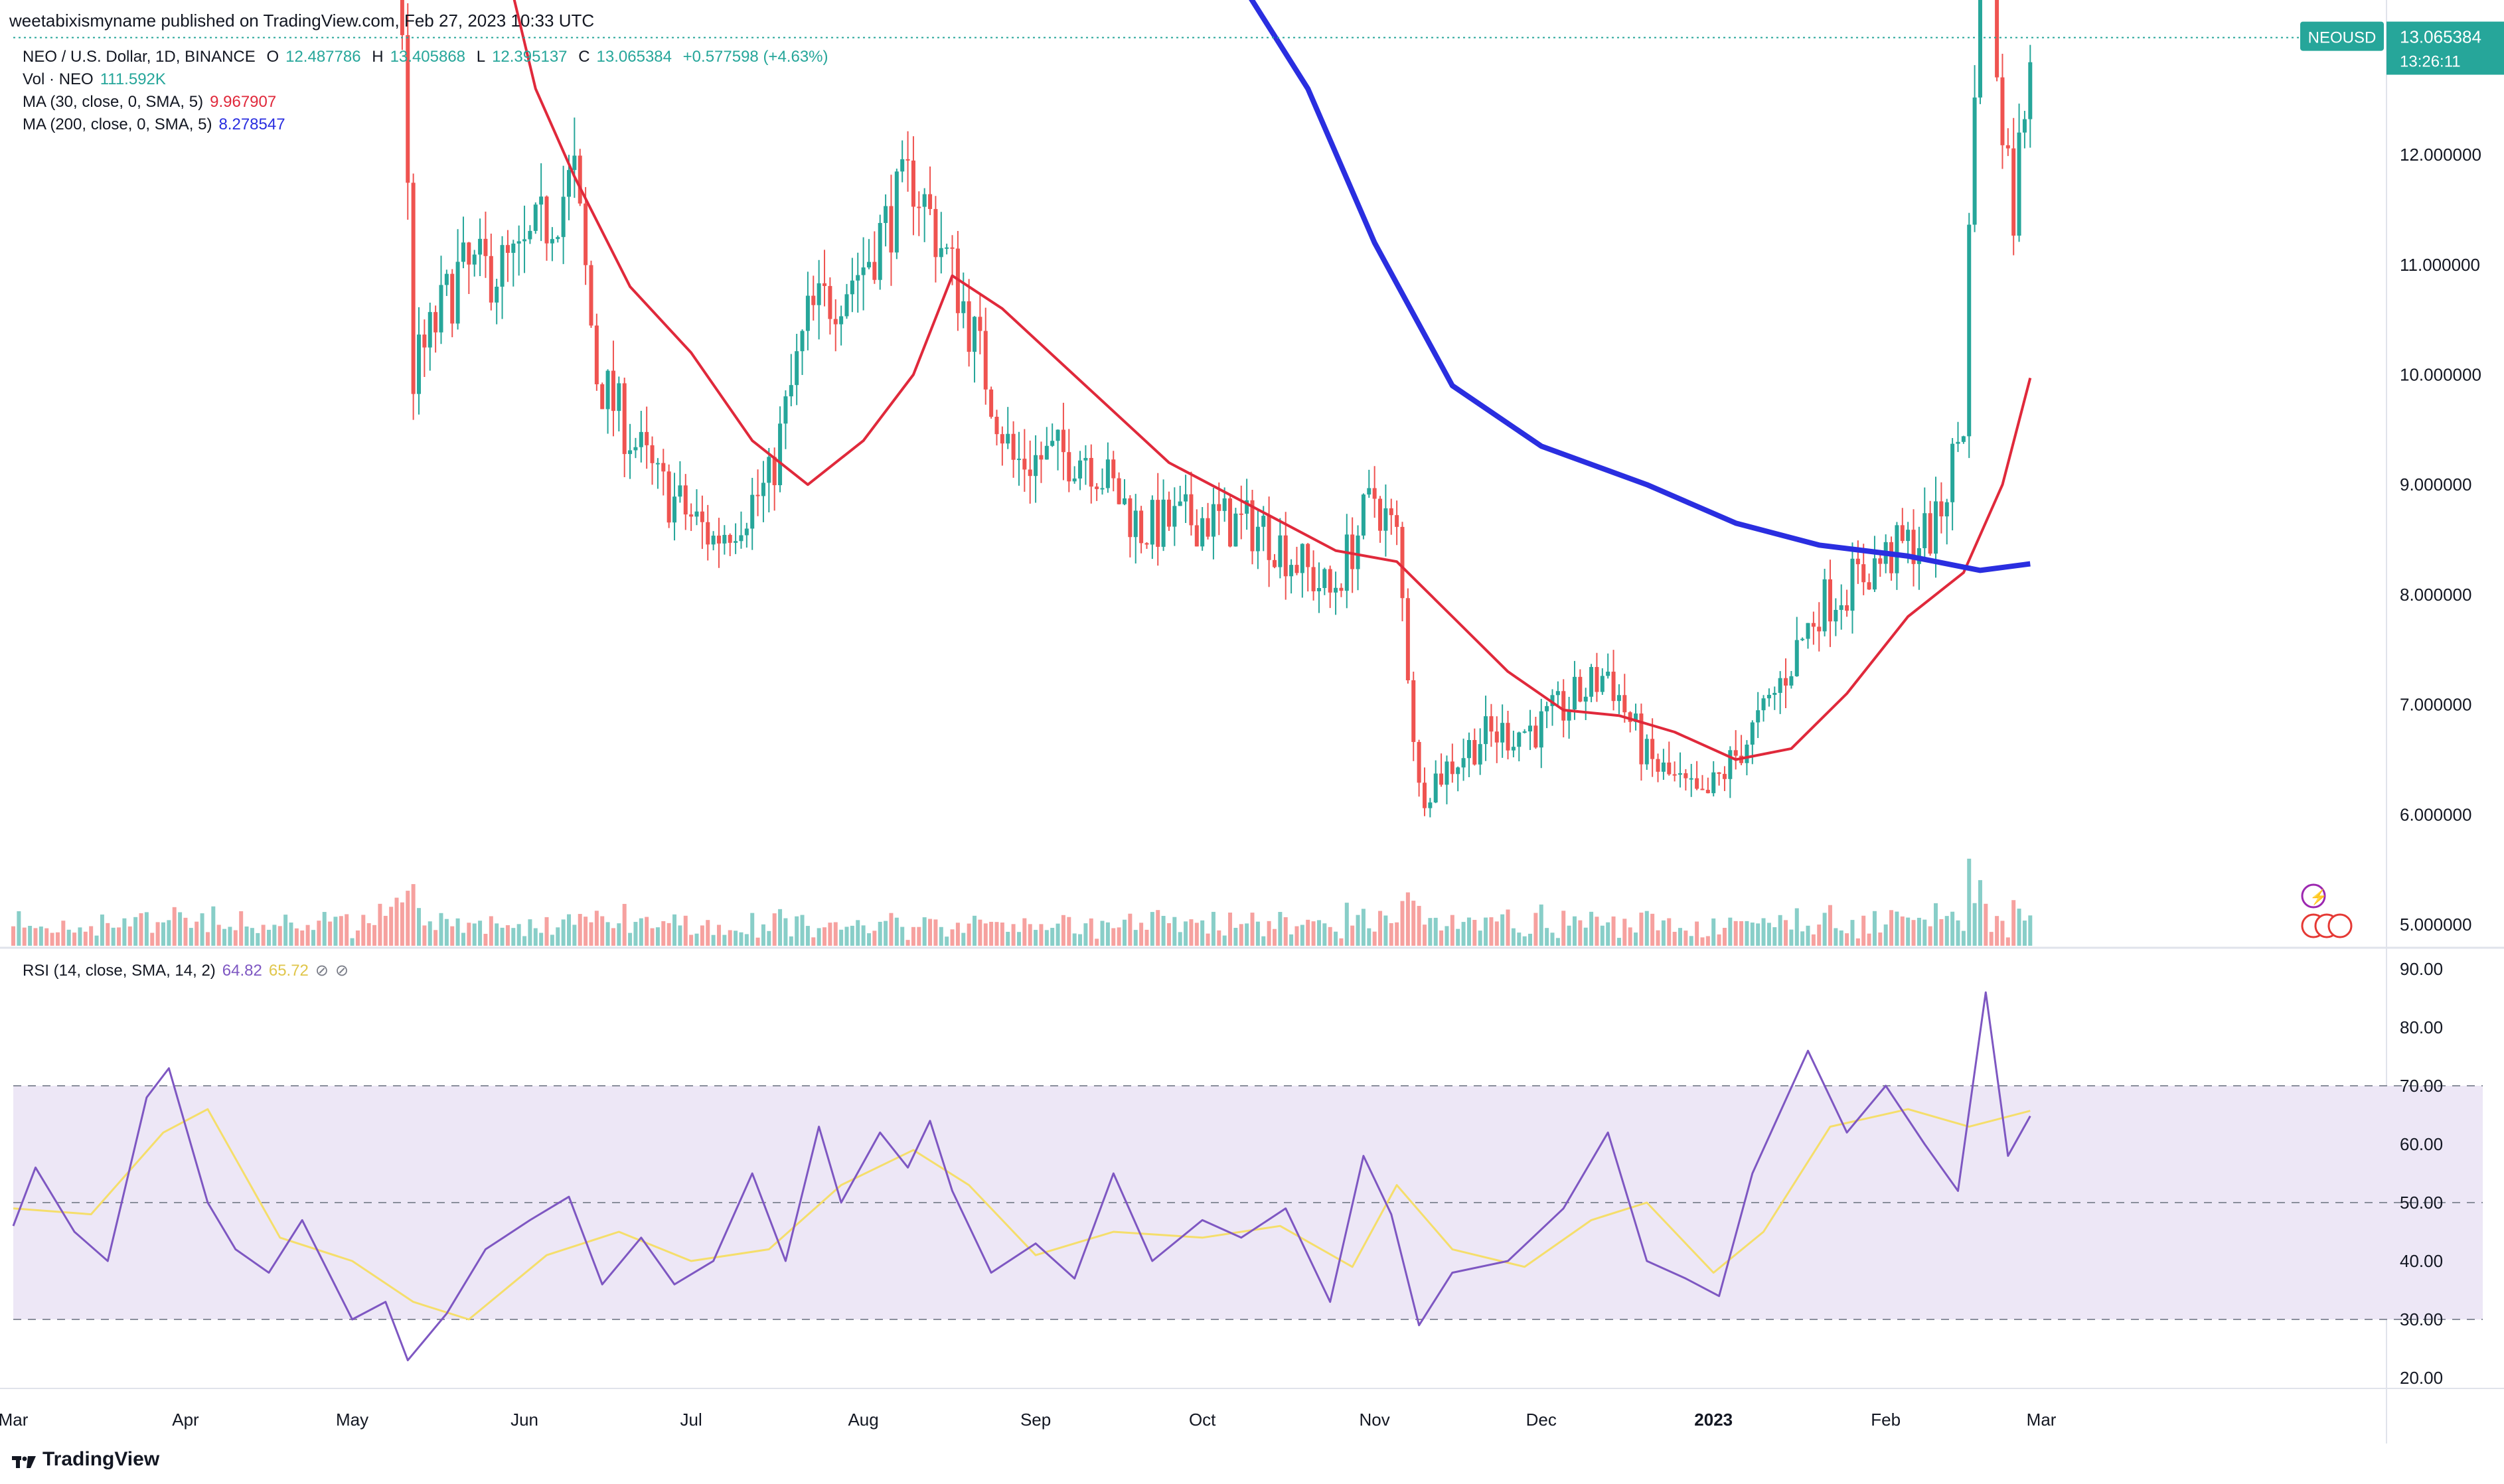 Image resolution: width=2504 pixels, height=1484 pixels. I want to click on time-tick-label: Feb, so click(1886, 1420).